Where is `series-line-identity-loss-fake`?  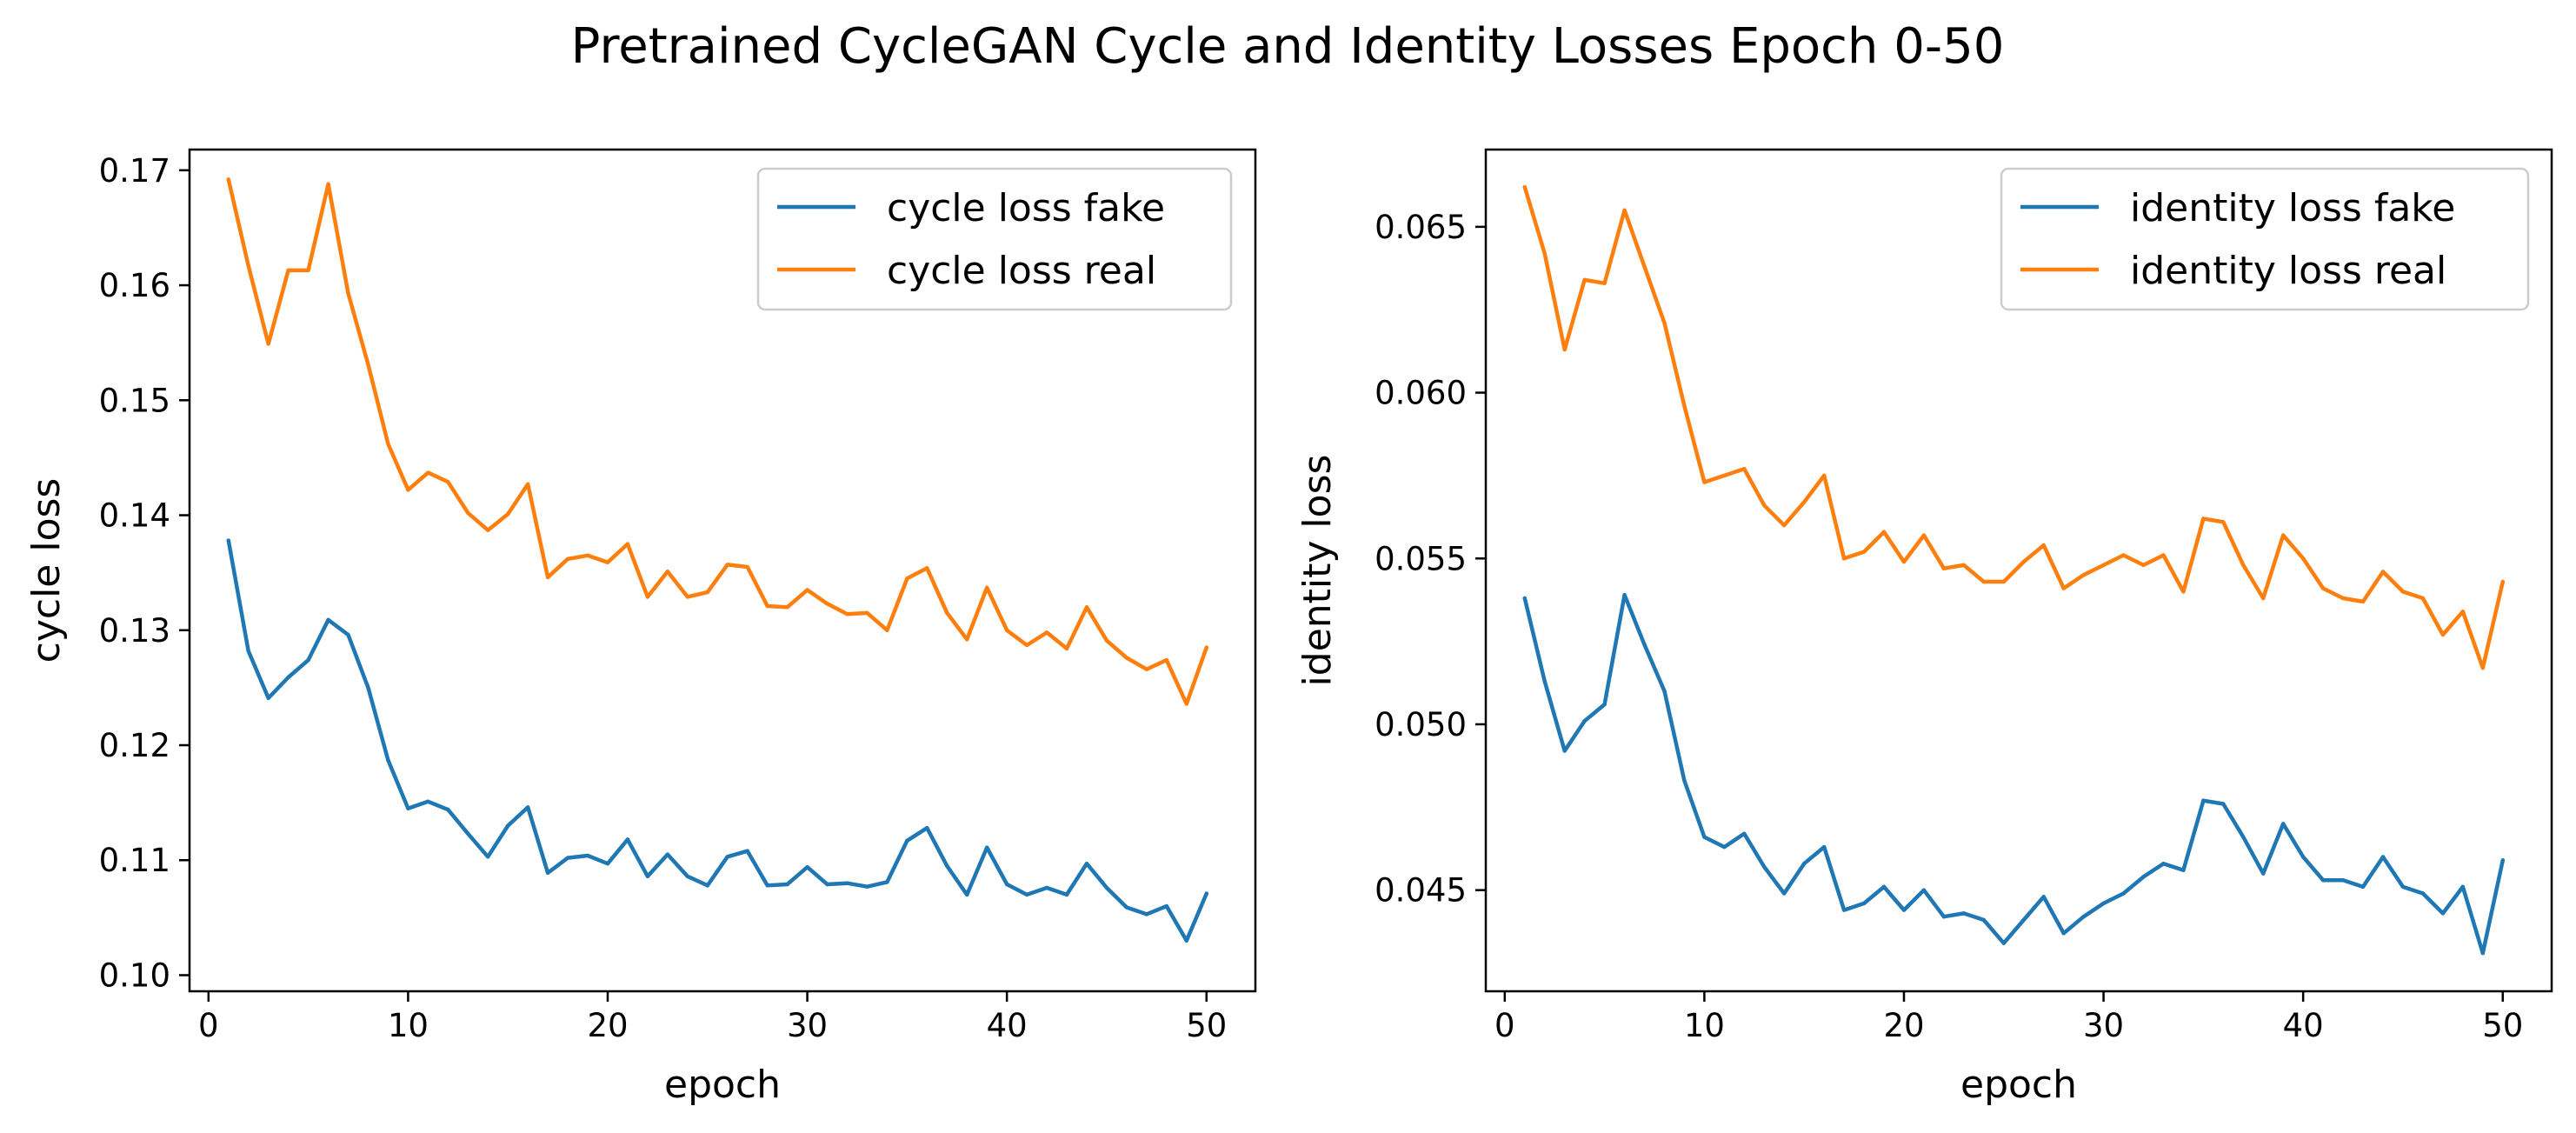 series-line-identity-loss-fake is located at coordinates (2014, 774).